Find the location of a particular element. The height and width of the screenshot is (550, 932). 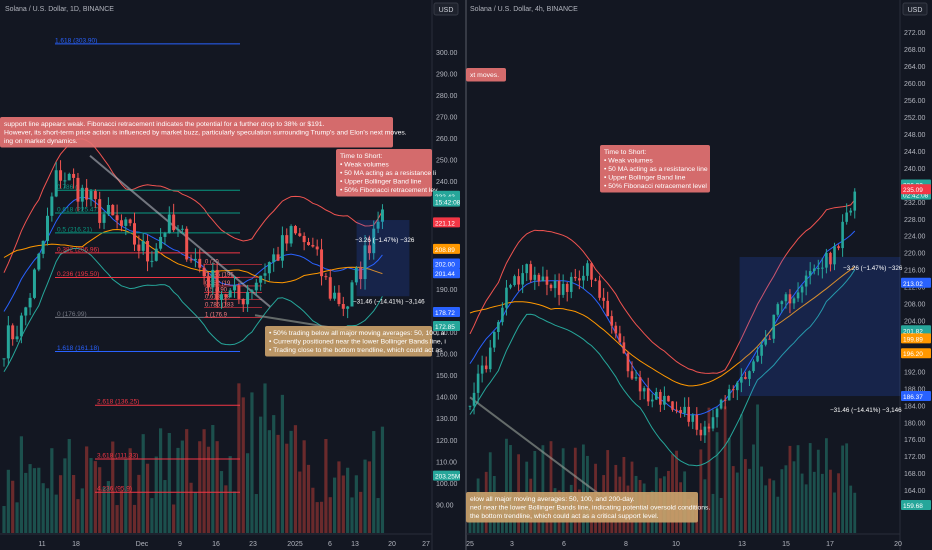

left-currency-button is located at coordinates (446, 9).